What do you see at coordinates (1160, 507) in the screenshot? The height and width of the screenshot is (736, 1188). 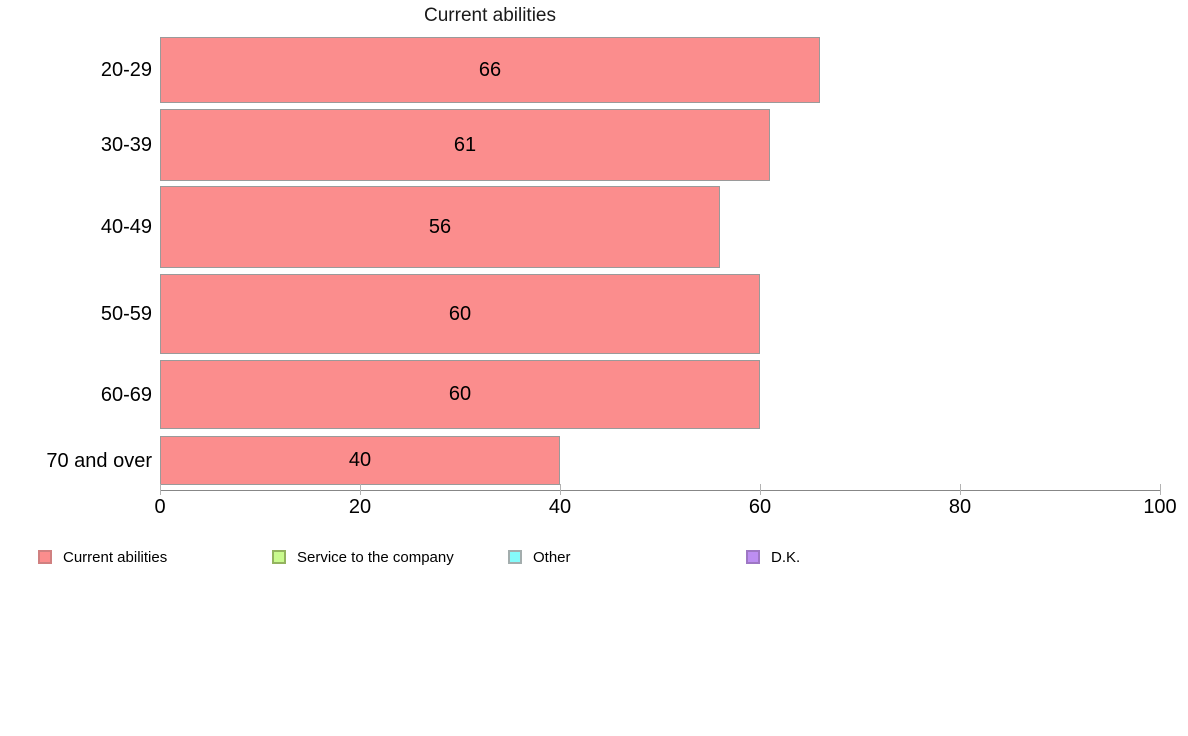 I see `x-tick-label: 100` at bounding box center [1160, 507].